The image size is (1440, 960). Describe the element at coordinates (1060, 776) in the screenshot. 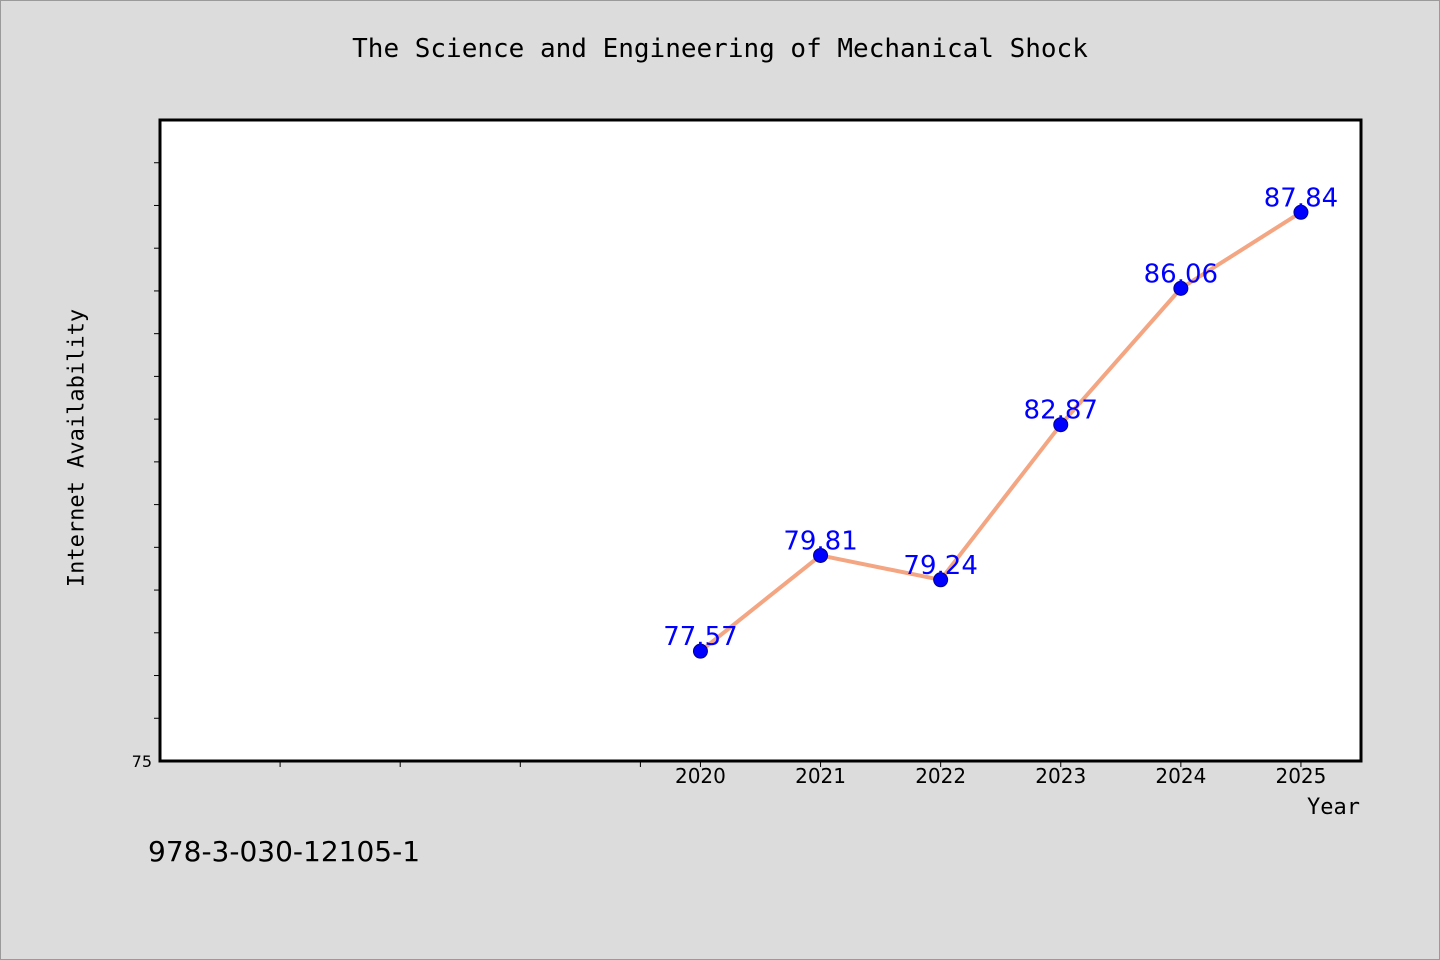

I see `x-tick-label: 2023` at that location.